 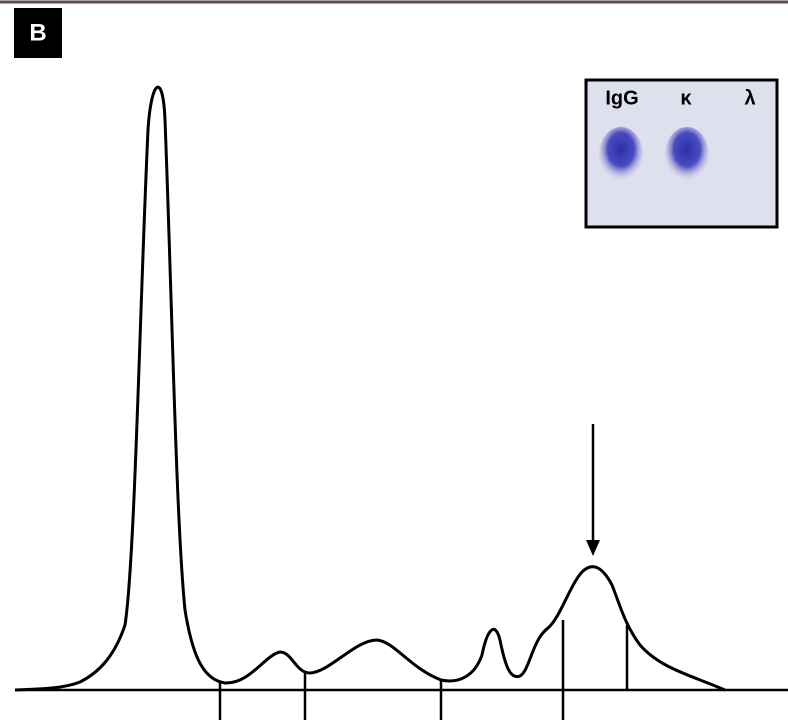 What do you see at coordinates (593, 548) in the screenshot?
I see `arrow-head` at bounding box center [593, 548].